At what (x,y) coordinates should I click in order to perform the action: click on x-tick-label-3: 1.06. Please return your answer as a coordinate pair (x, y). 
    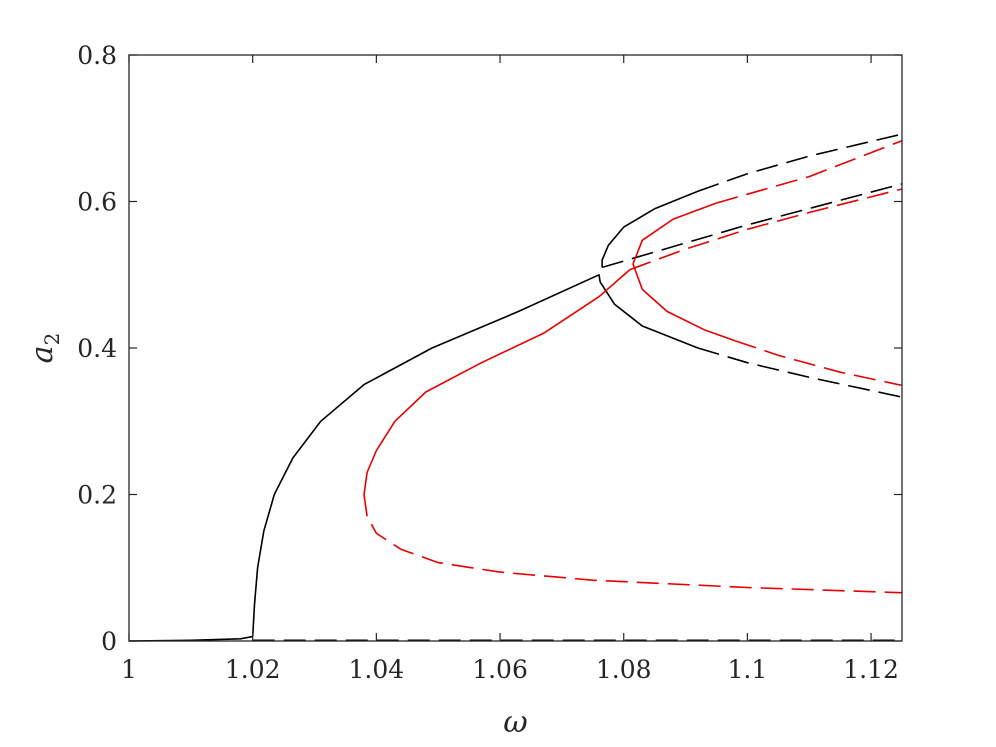
    Looking at the image, I should click on (500, 669).